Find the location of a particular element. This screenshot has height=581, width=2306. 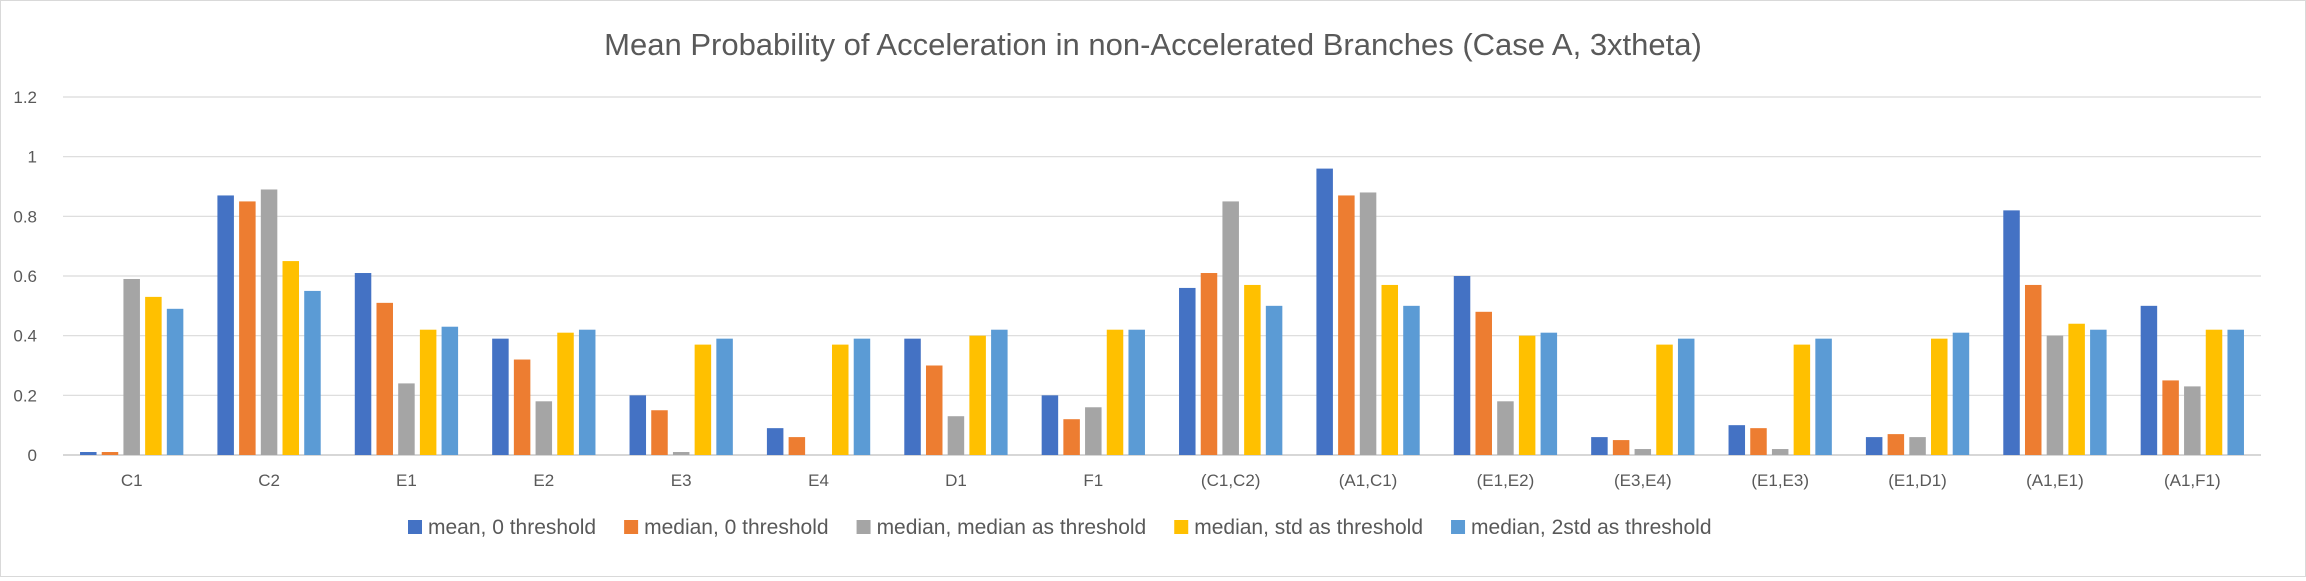

x-tick-label: (E1,E2) is located at coordinates (1506, 480).